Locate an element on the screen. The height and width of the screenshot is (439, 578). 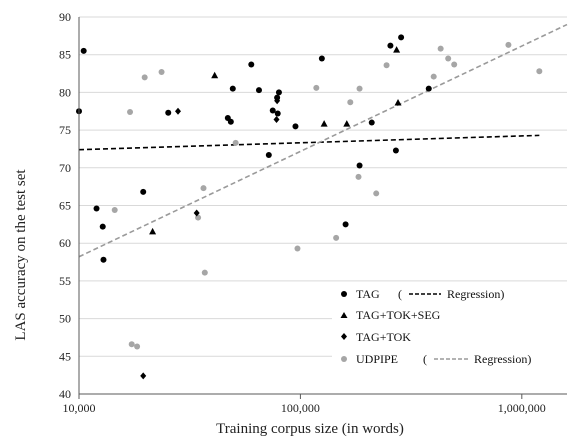
y-tick-label: 50 is located at coordinates (65, 319).